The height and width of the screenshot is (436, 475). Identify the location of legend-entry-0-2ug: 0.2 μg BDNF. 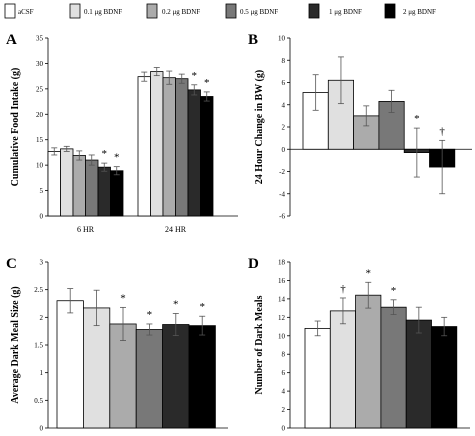
(173, 11).